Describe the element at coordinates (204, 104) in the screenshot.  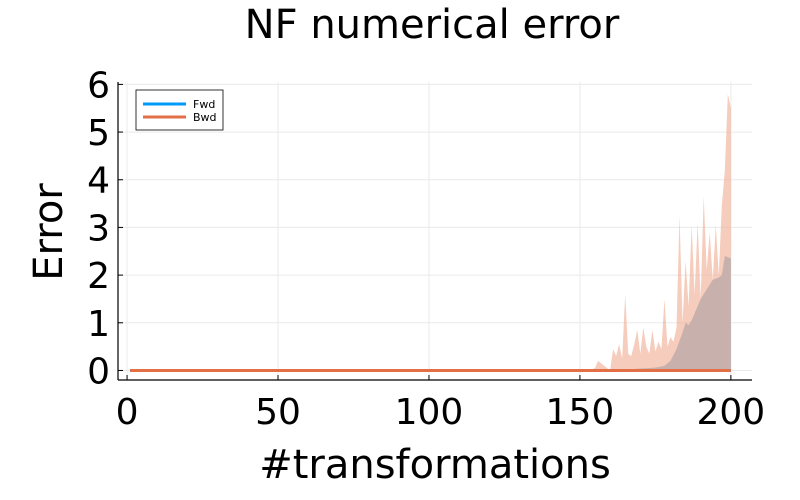
I see `legend-label-fwd: Fwd` at that location.